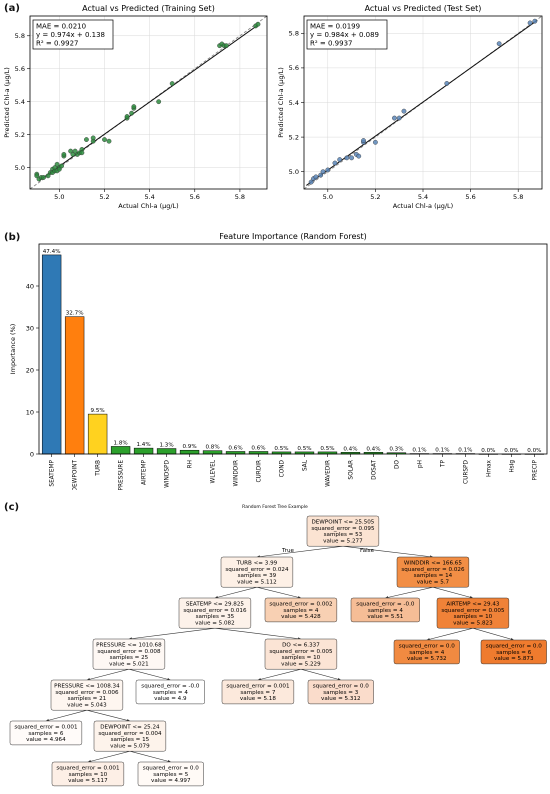 The image size is (550, 794). Describe the element at coordinates (98, 411) in the screenshot. I see `bar-value-label: 9.5%` at that location.